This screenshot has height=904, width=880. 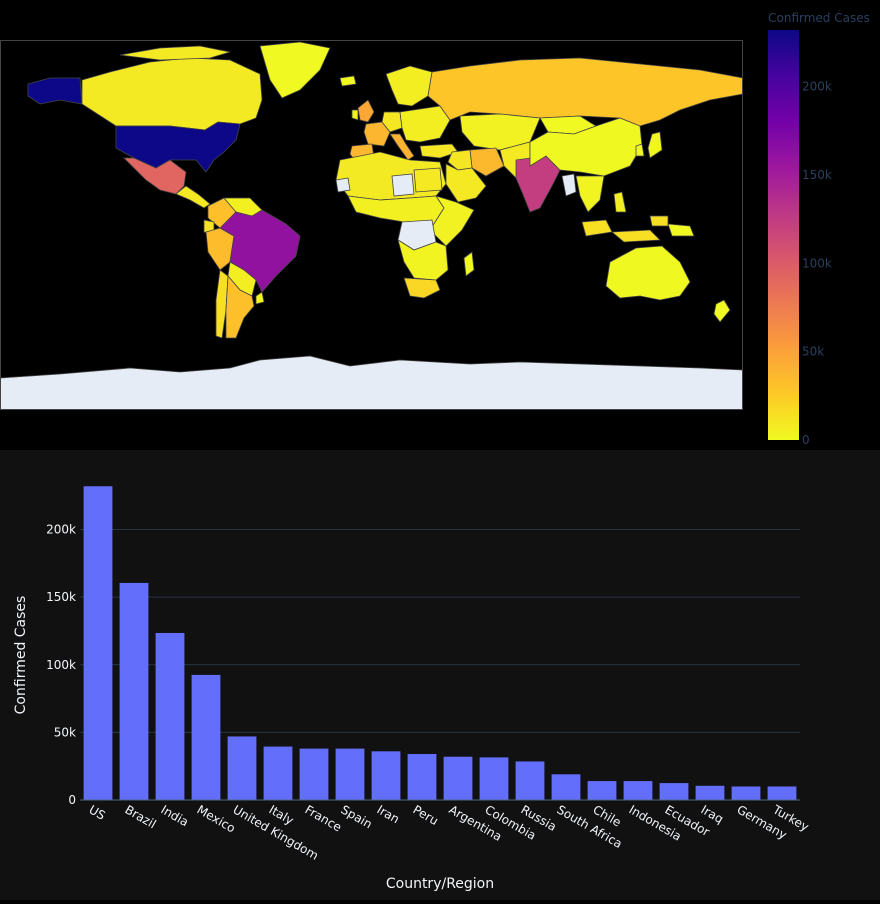 I want to click on x-tick-label: Peru, so click(x=426, y=814).